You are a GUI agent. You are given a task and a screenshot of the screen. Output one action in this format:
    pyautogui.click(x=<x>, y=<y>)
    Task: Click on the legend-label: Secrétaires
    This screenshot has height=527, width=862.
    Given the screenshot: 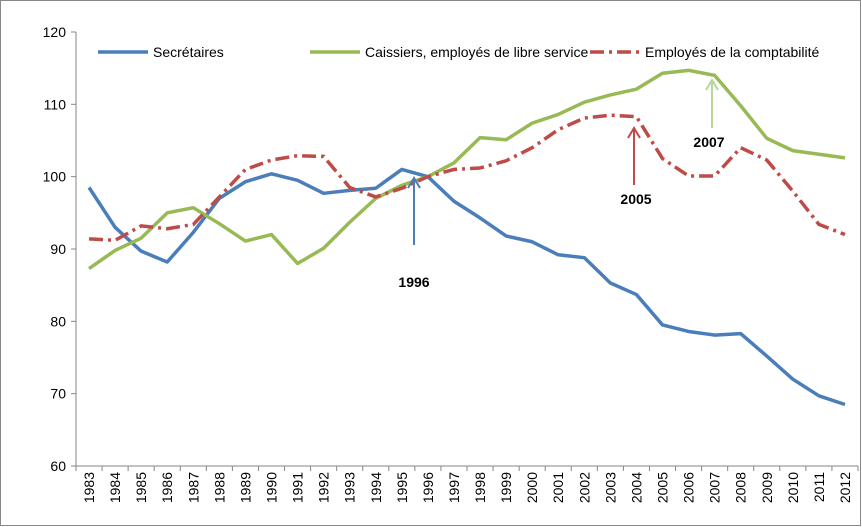 What is the action you would take?
    pyautogui.click(x=188, y=52)
    